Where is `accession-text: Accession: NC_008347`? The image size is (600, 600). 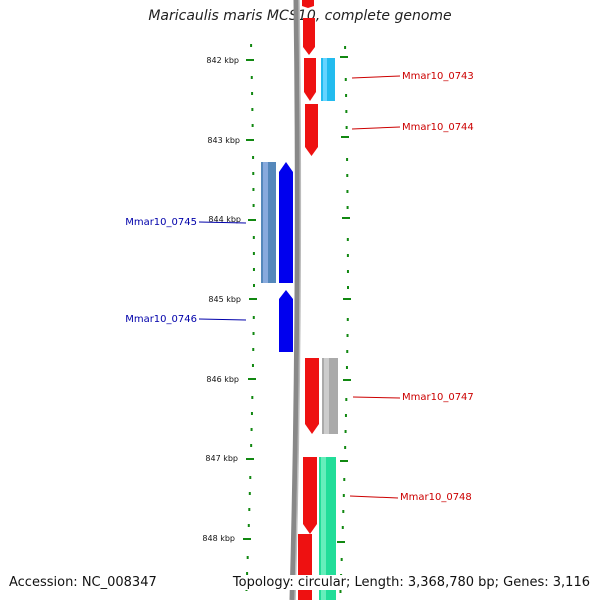 accession-text: Accession: NC_008347 is located at coordinates (83, 582).